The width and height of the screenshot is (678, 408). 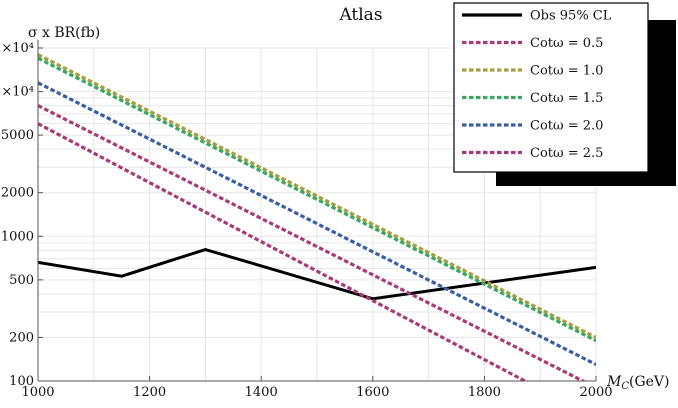 I want to click on x-tick-label: 1800, so click(x=484, y=392).